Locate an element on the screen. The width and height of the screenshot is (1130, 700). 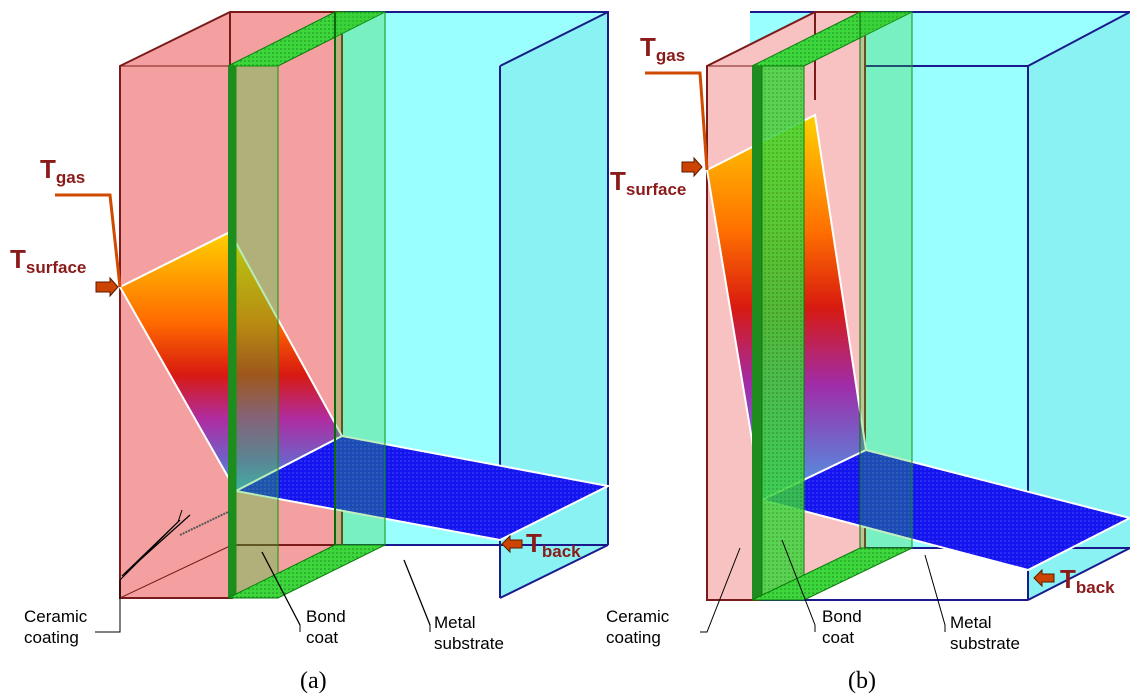
metal-label-b-1: Metal is located at coordinates (971, 622).